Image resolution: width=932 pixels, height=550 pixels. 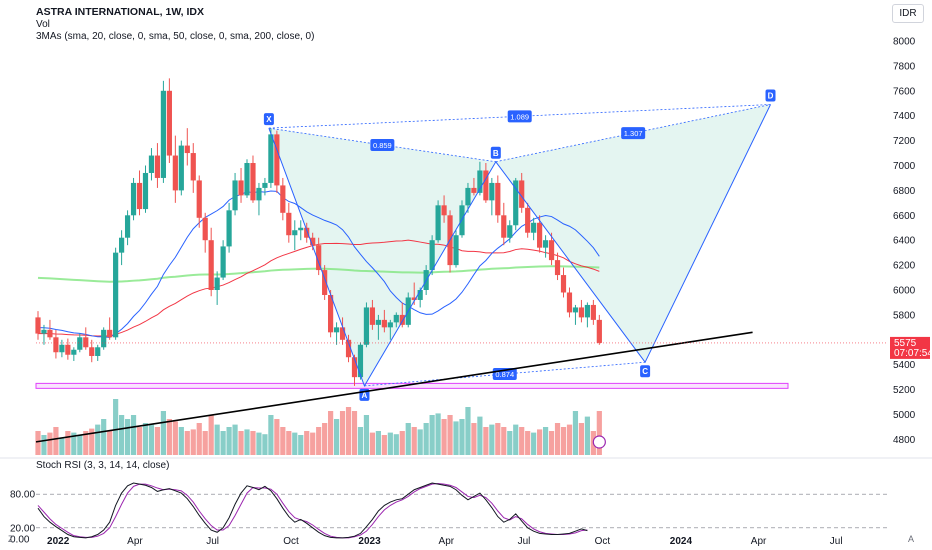 I want to click on rsi-axis-label: 80.00, so click(x=22, y=495).